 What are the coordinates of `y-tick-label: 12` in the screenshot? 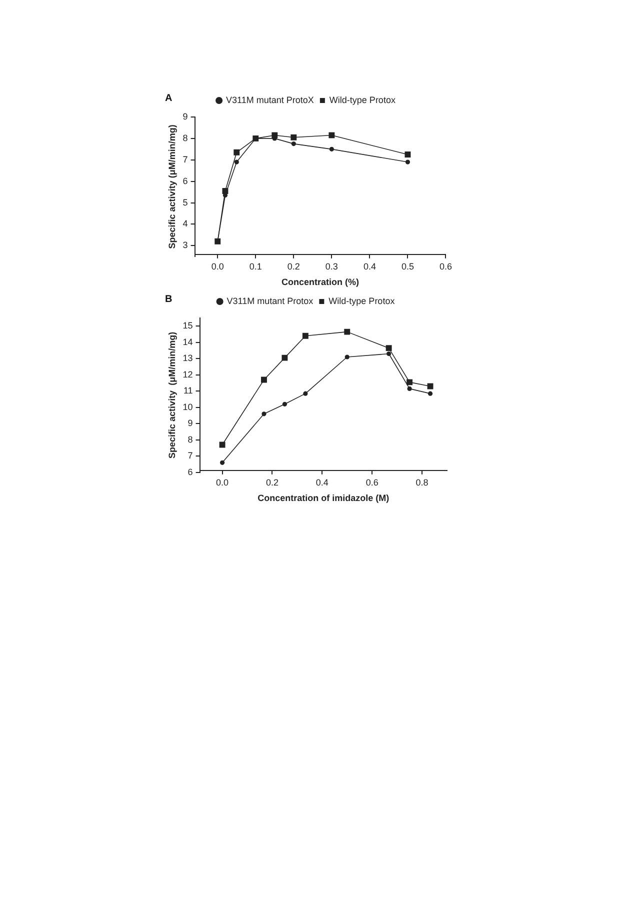 It's located at (187, 374).